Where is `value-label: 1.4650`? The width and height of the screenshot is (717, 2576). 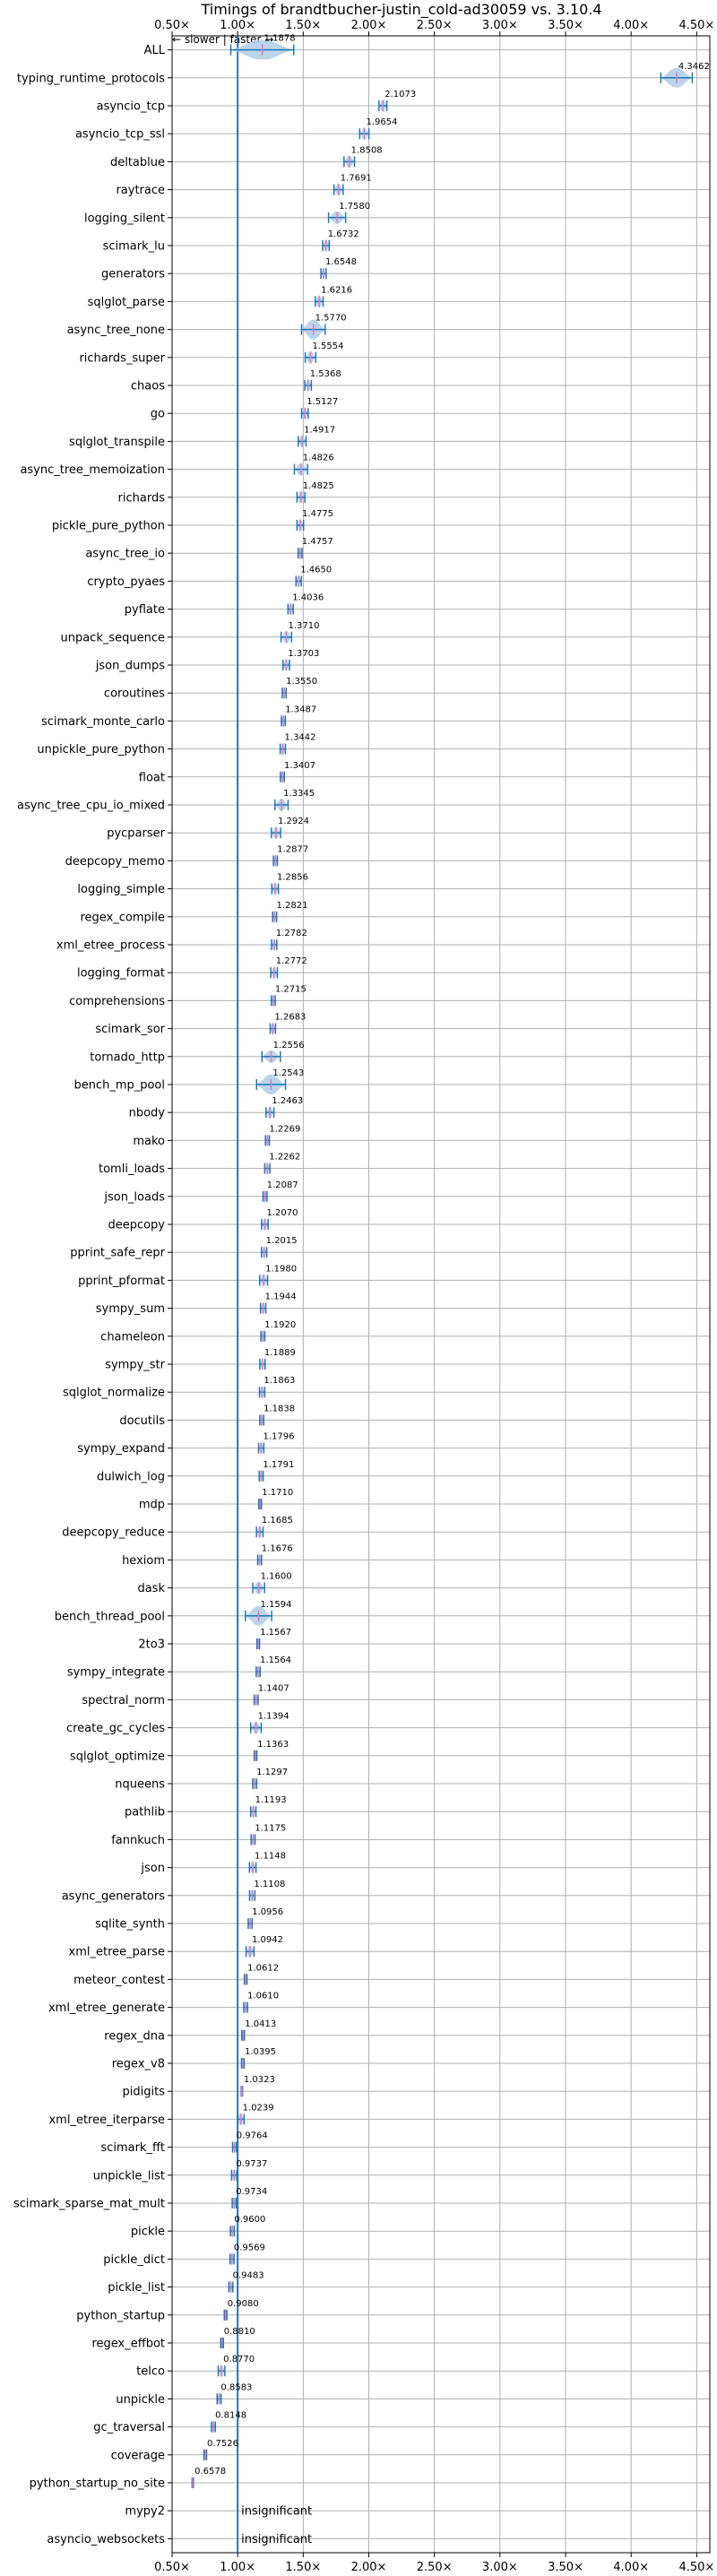
value-label: 1.4650 is located at coordinates (316, 570).